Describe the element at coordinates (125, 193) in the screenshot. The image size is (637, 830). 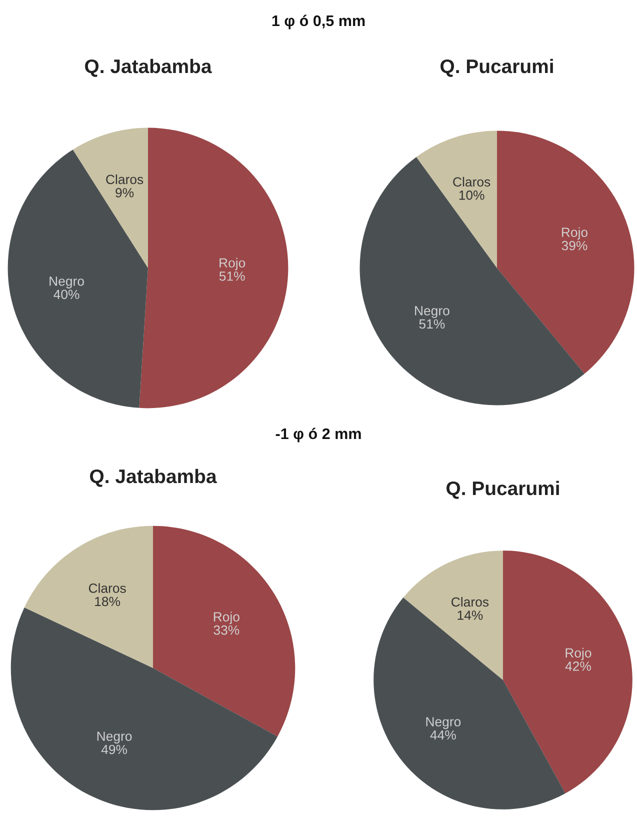
I see `data-label: 9%` at that location.